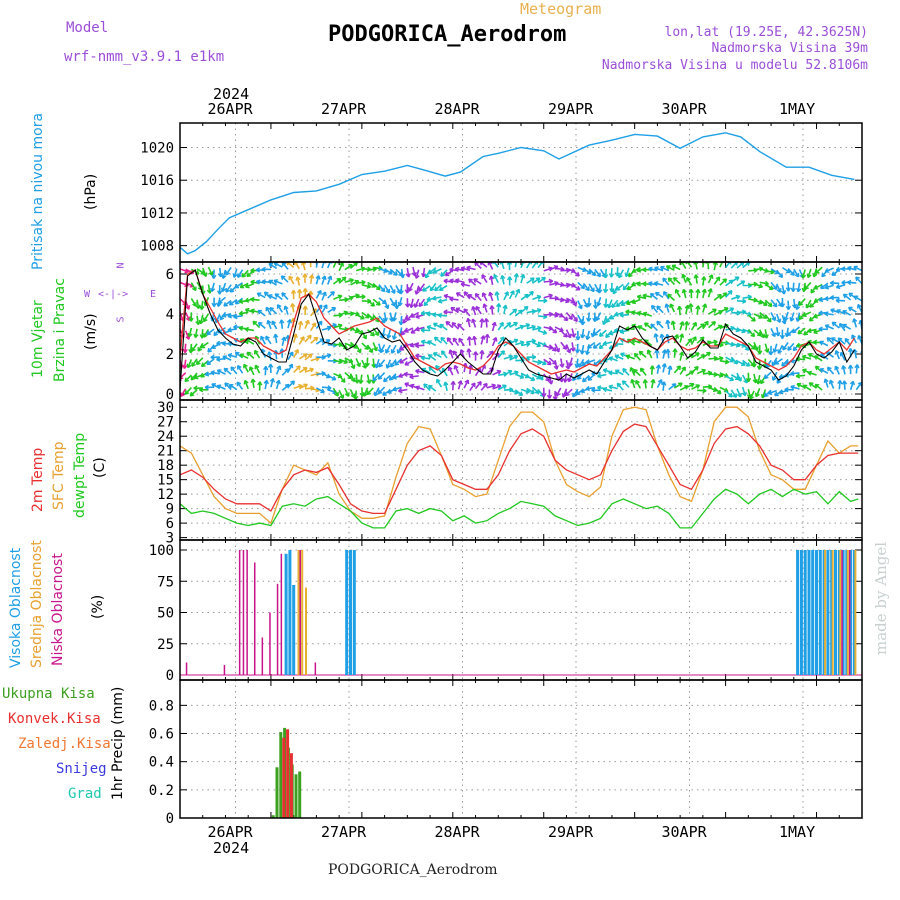  I want to click on legend-freezing-rain: Zaledj.Kisa, so click(64, 744).